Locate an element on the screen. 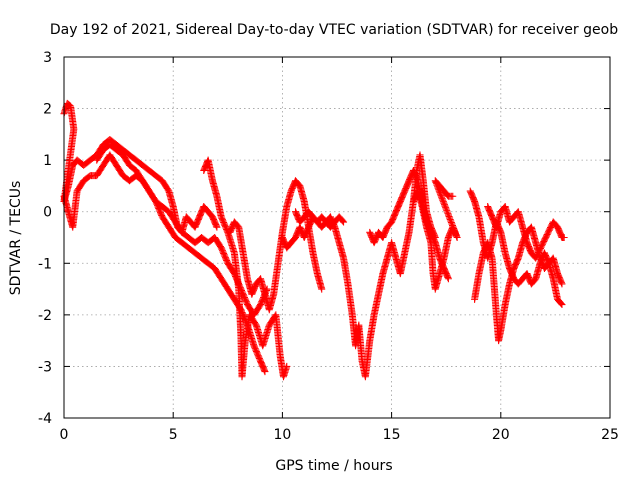 Image resolution: width=640 pixels, height=480 pixels. series-t10 is located at coordinates (516, 248).